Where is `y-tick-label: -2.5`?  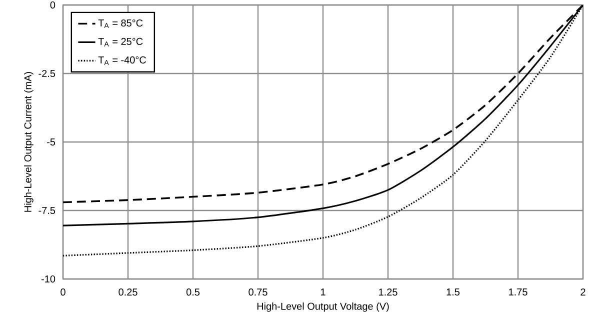 y-tick-label: -2.5 is located at coordinates (47, 74).